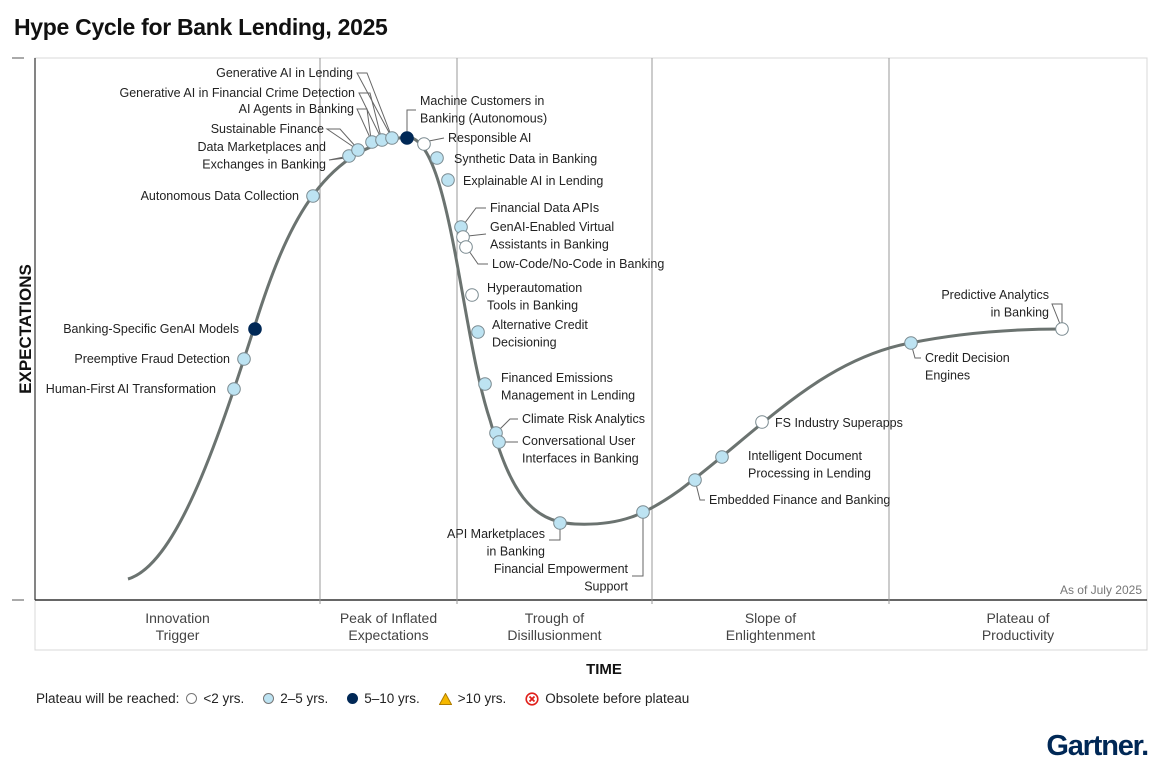  I want to click on gartner-logo: Gartner., so click(1097, 746).